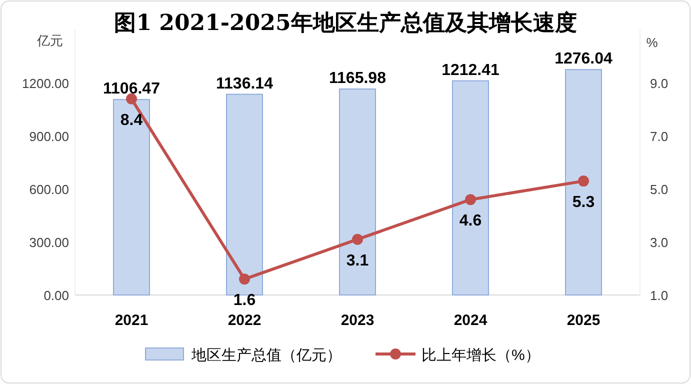 This screenshot has width=691, height=384. What do you see at coordinates (659, 242) in the screenshot?
I see `y2-tick-label: 3.0` at bounding box center [659, 242].